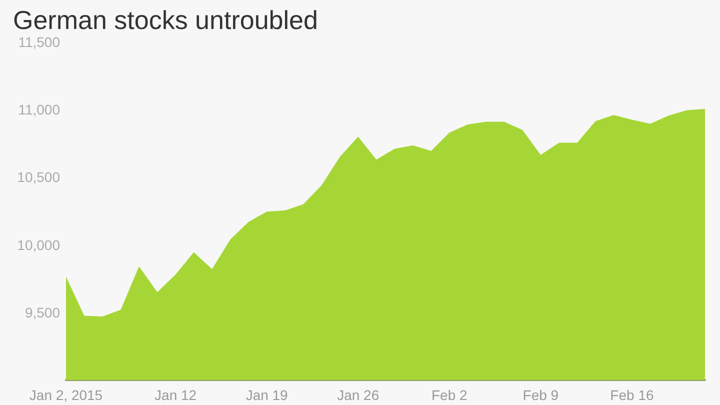 The image size is (720, 405). What do you see at coordinates (165, 20) in the screenshot?
I see `chart-title: German stocks untroubled` at bounding box center [165, 20].